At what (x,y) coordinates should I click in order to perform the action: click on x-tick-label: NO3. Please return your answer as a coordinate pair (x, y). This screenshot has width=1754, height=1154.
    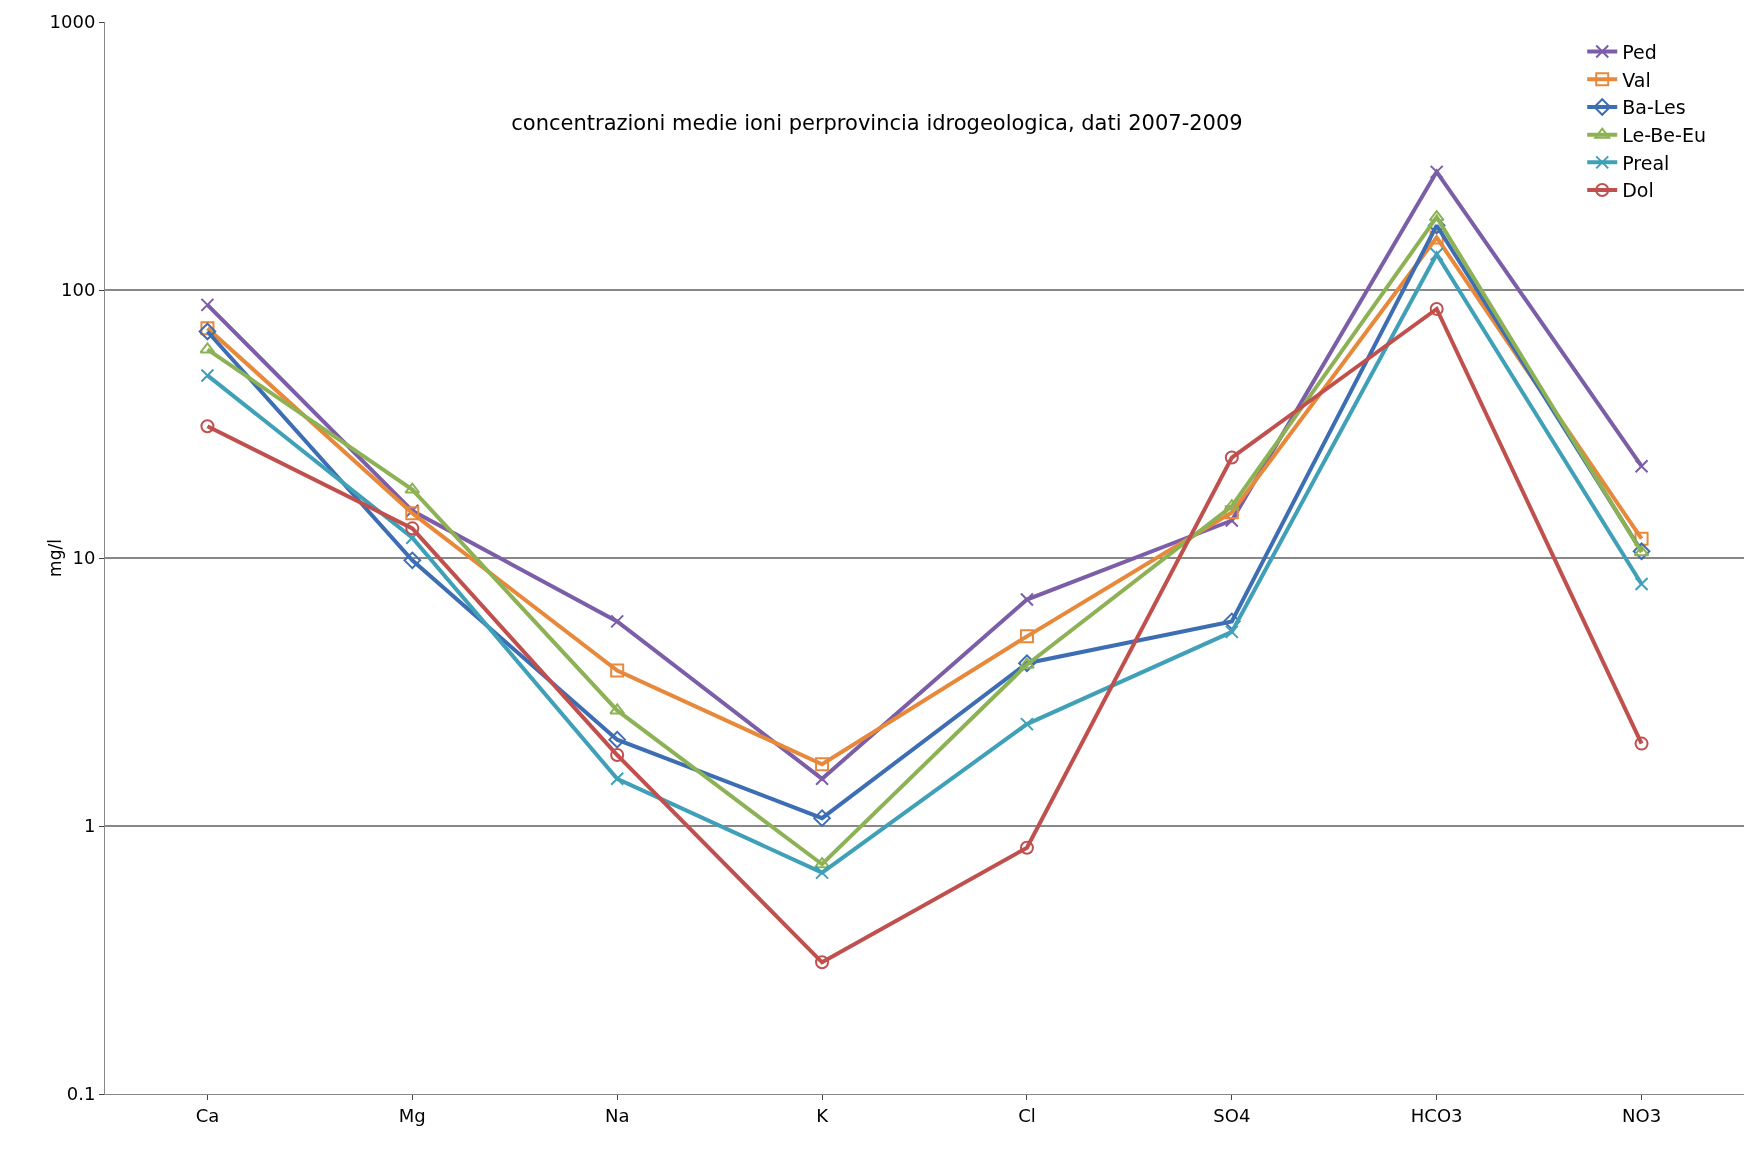
    Looking at the image, I should click on (1642, 1115).